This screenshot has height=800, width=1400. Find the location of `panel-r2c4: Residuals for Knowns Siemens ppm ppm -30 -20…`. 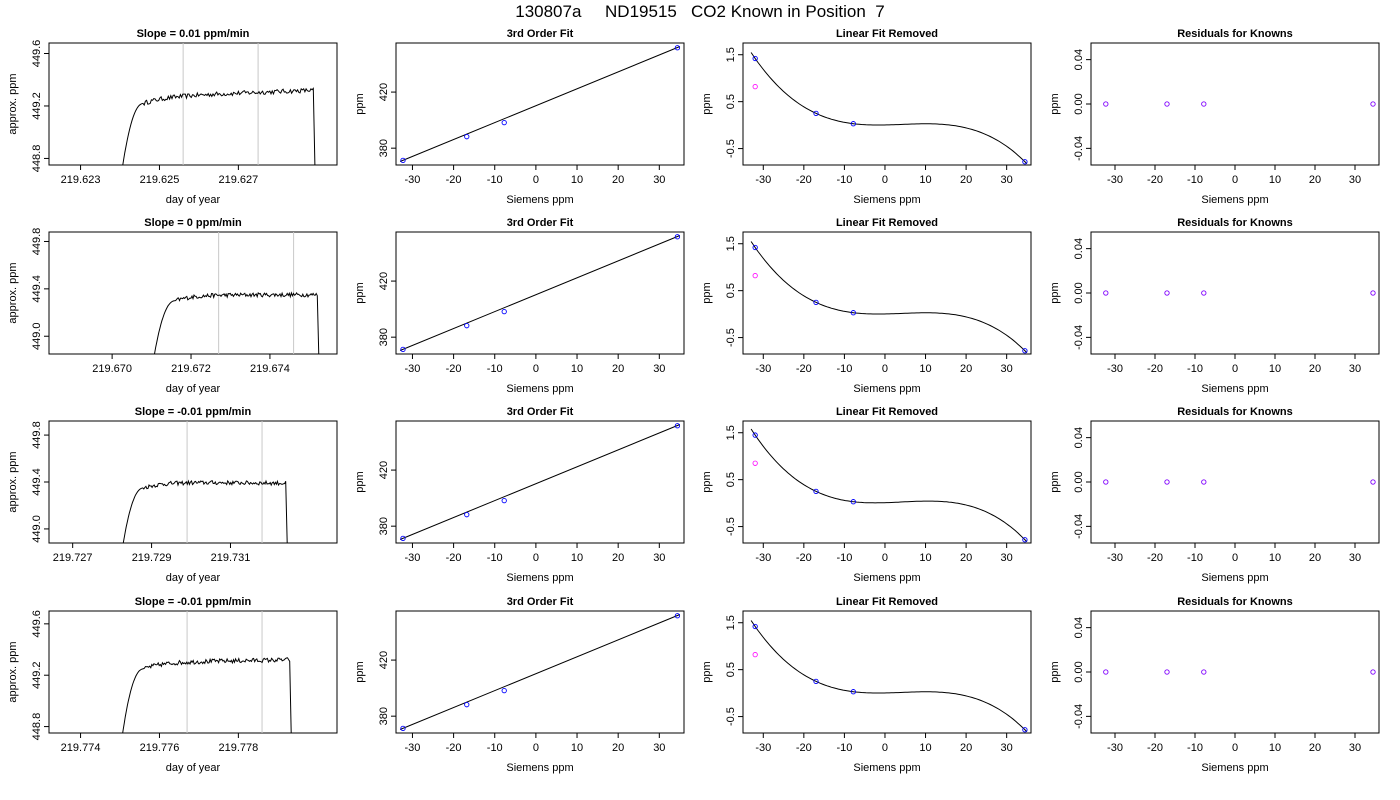

panel-r2c4: Residuals for Knowns Siemens ppm ppm -30 -20… is located at coordinates (1214, 306).